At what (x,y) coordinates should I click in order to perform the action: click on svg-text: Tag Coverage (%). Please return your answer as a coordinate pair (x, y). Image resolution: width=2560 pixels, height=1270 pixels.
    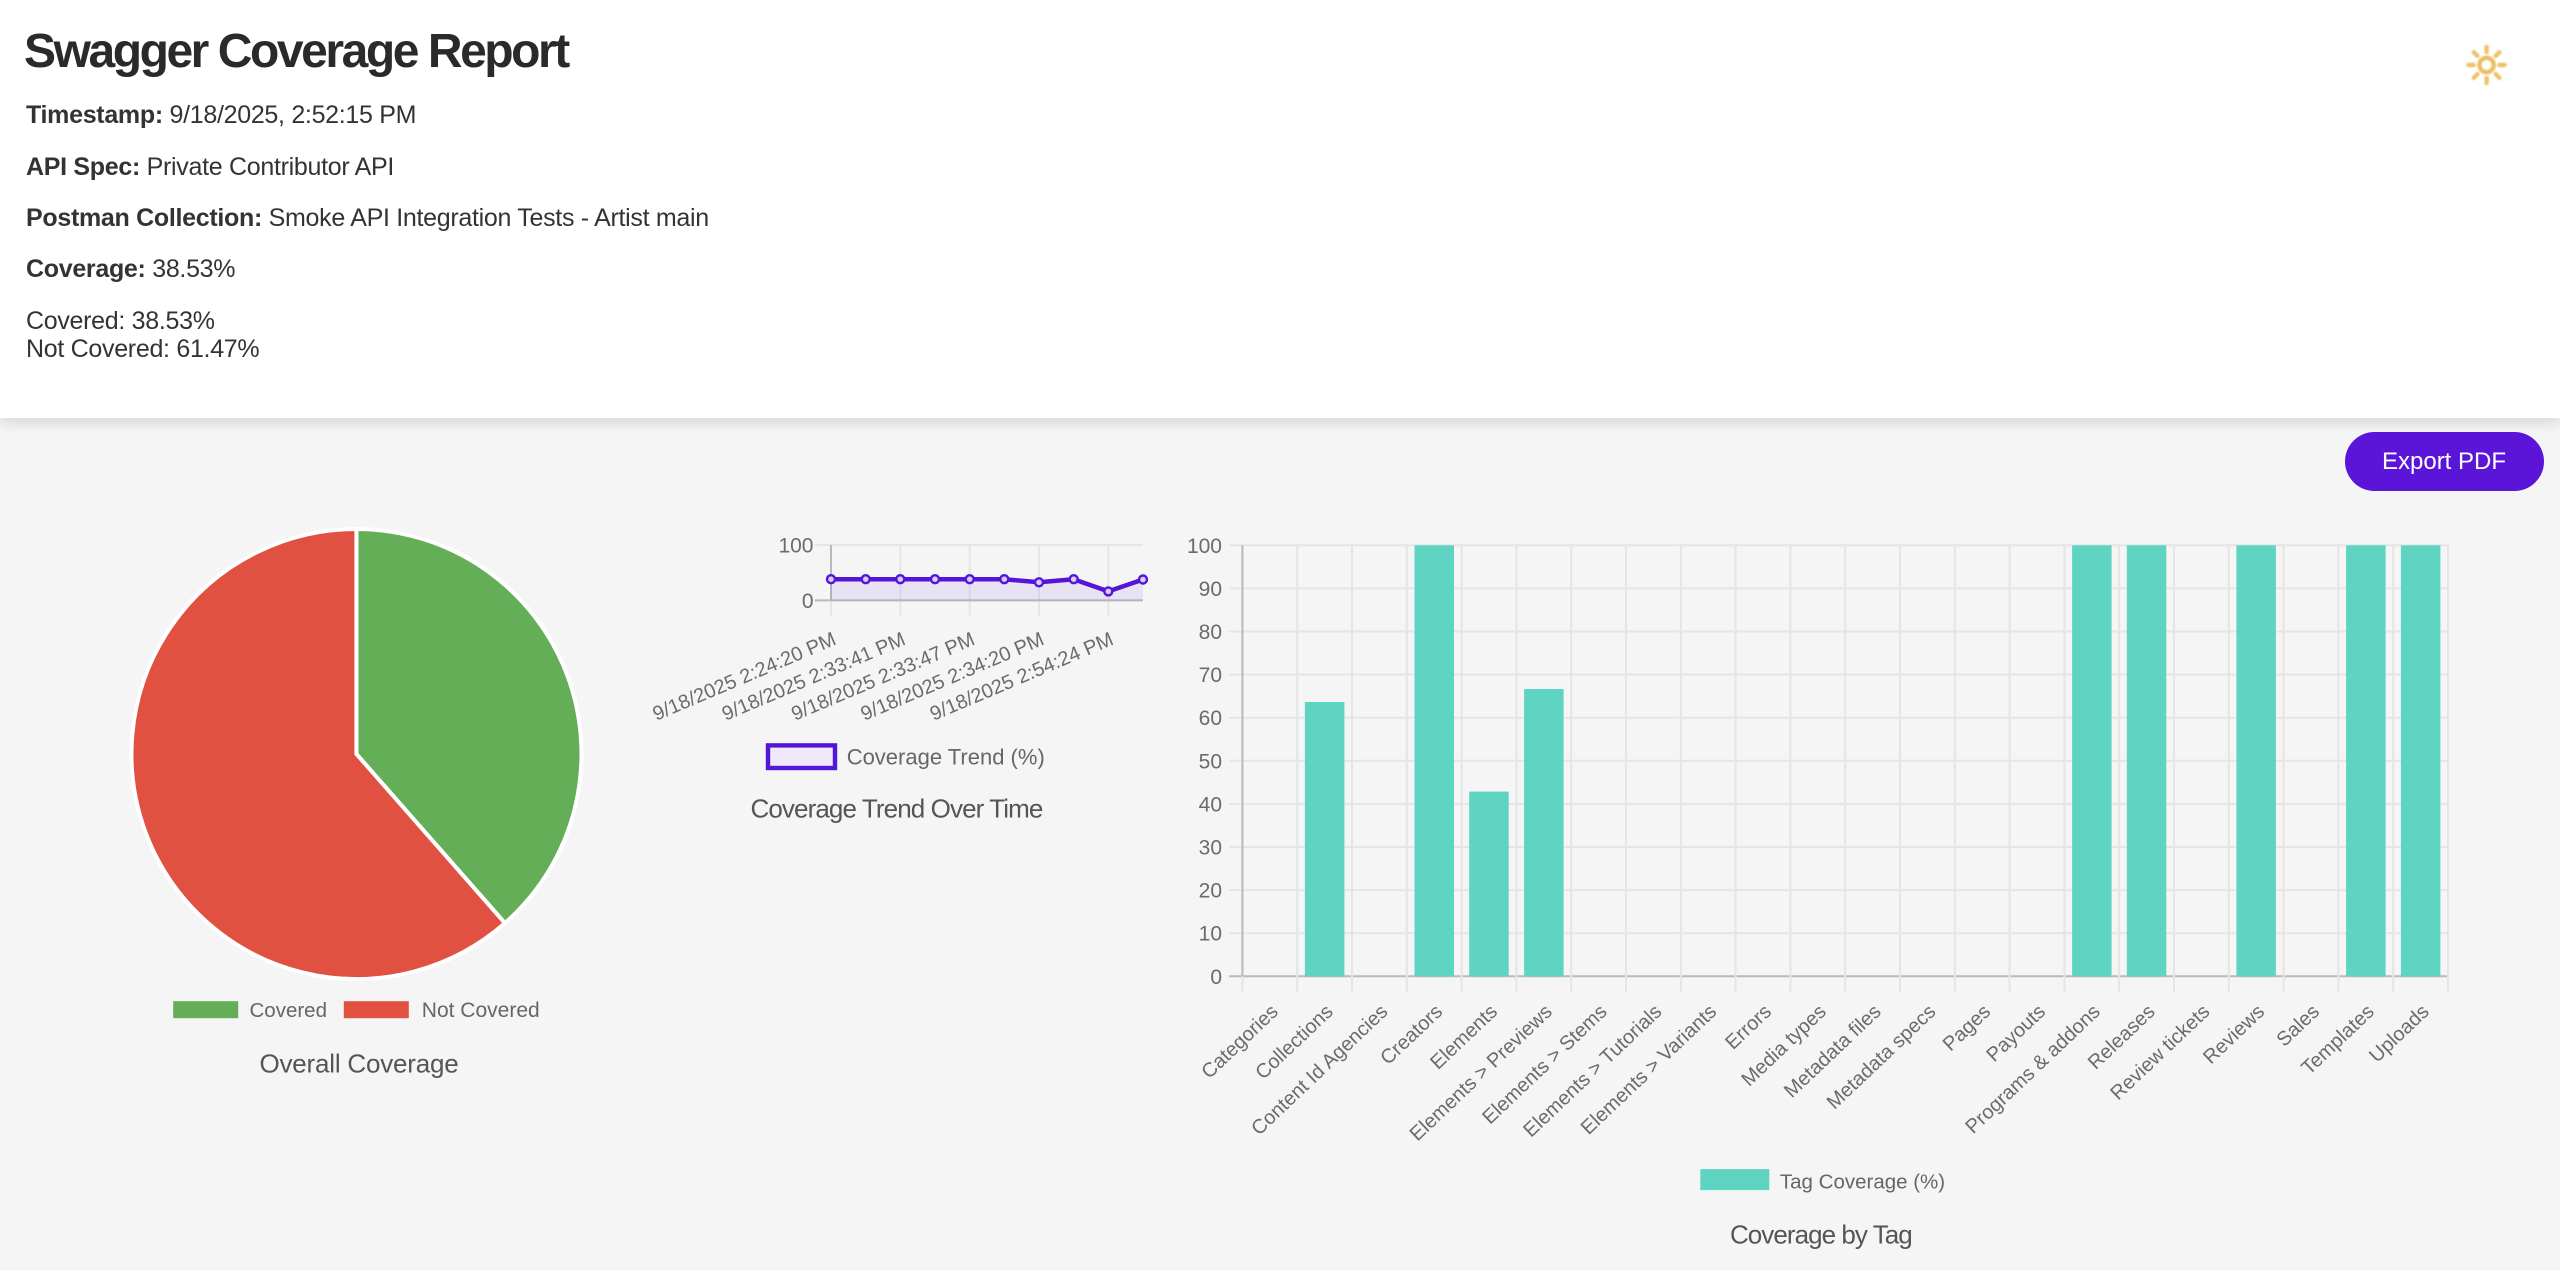
    Looking at the image, I should click on (1862, 1182).